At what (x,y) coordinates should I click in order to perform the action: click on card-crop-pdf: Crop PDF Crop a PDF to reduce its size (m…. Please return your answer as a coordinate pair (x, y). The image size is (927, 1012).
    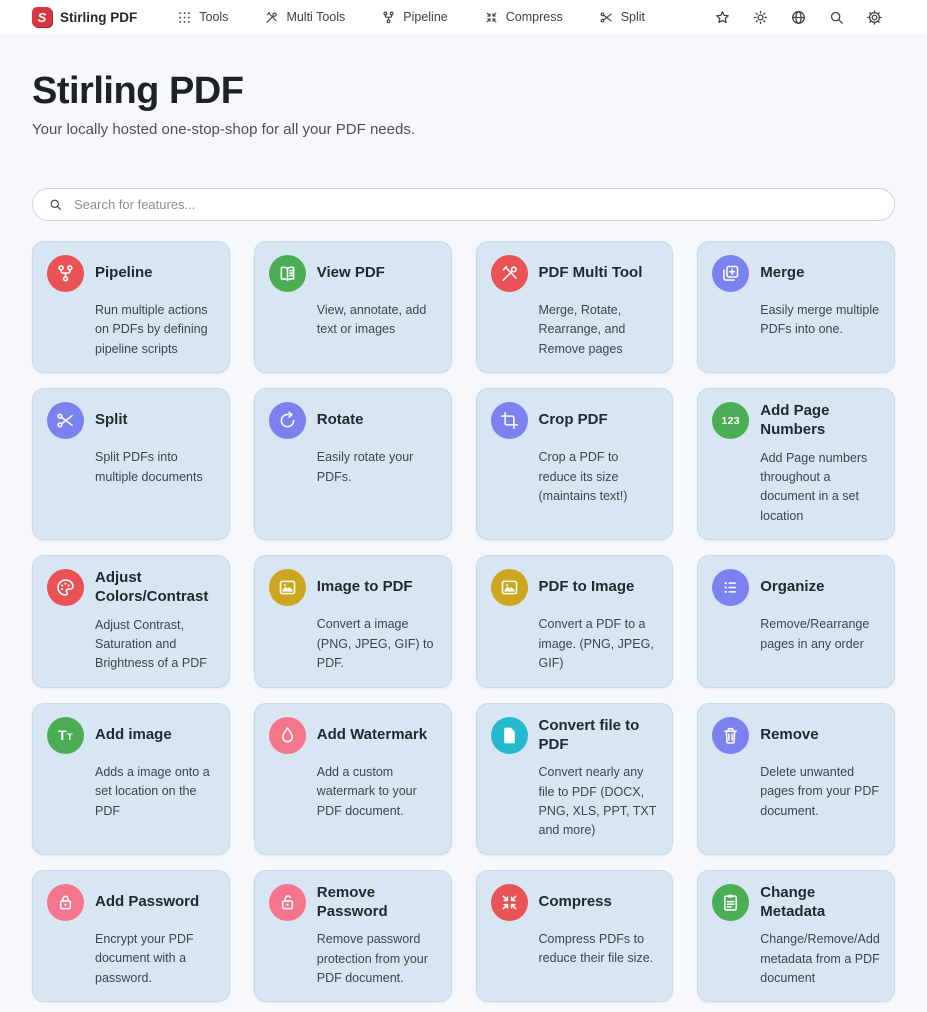
    Looking at the image, I should click on (574, 464).